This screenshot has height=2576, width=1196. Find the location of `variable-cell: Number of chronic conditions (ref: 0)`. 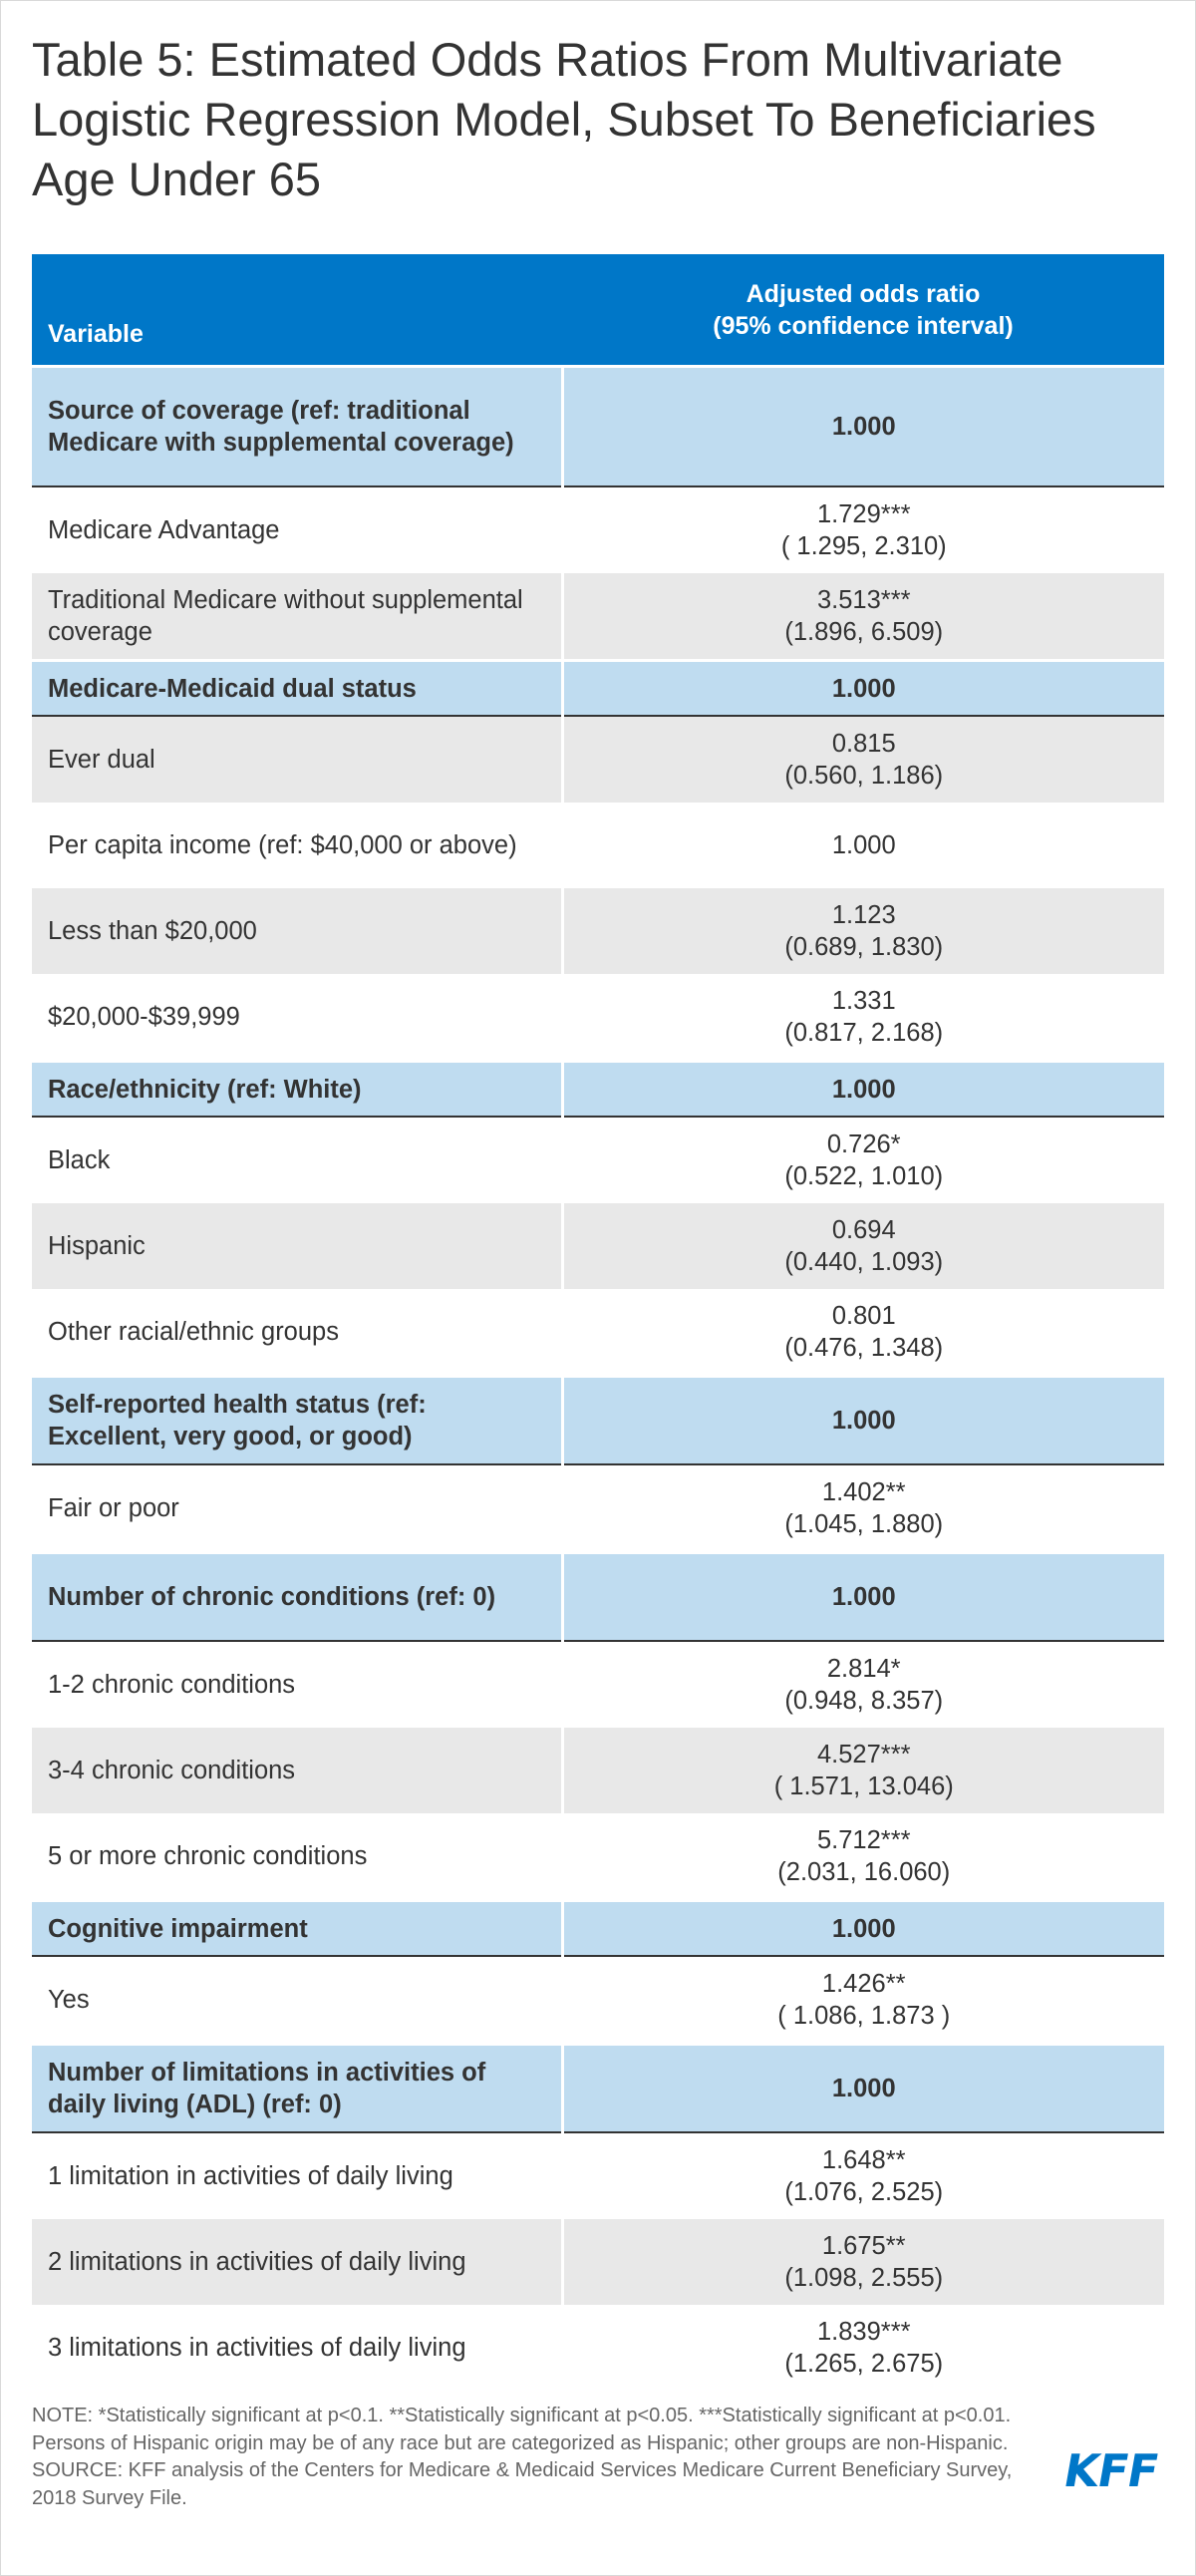

variable-cell: Number of chronic conditions (ref: 0) is located at coordinates (298, 1596).